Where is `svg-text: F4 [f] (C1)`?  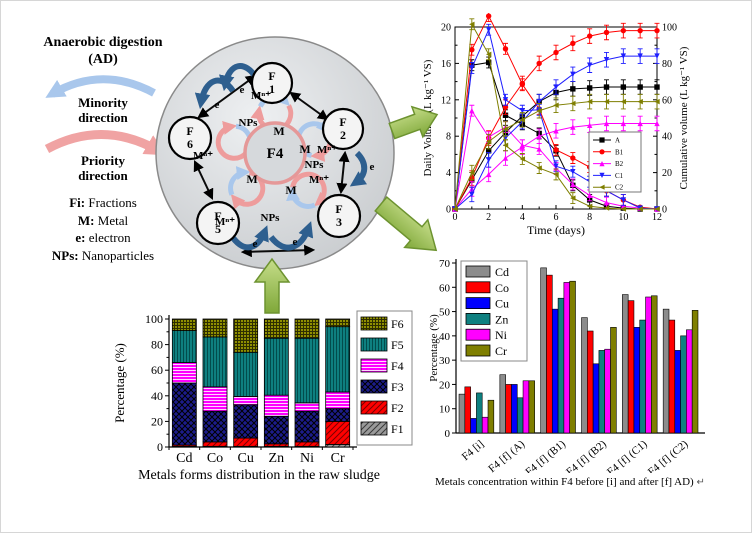
svg-text: F4 [f] (C1) is located at coordinates (627, 455).